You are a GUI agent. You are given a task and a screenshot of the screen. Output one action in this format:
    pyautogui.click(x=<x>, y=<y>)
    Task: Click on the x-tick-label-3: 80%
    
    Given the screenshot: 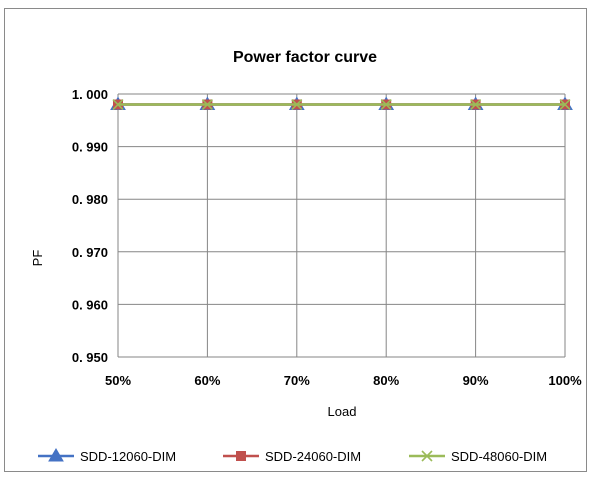 What is the action you would take?
    pyautogui.click(x=386, y=380)
    